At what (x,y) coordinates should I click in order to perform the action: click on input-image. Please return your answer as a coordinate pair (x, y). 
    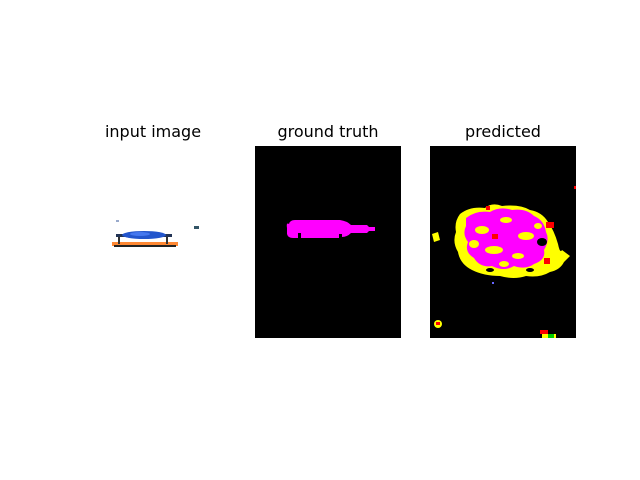
    Looking at the image, I should click on (153, 242).